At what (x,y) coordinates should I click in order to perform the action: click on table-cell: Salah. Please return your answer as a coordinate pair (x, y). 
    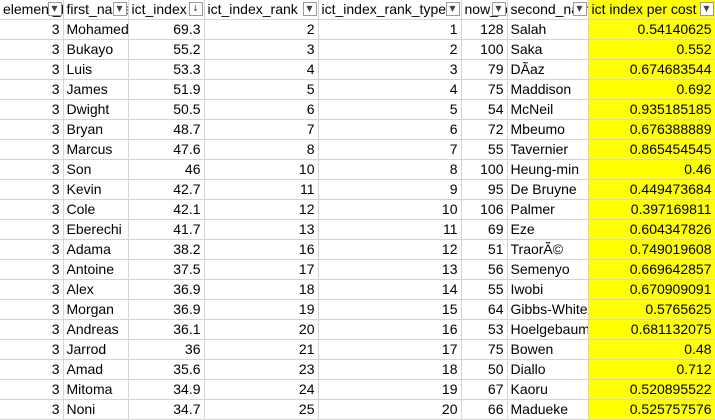
    Looking at the image, I should click on (548, 29).